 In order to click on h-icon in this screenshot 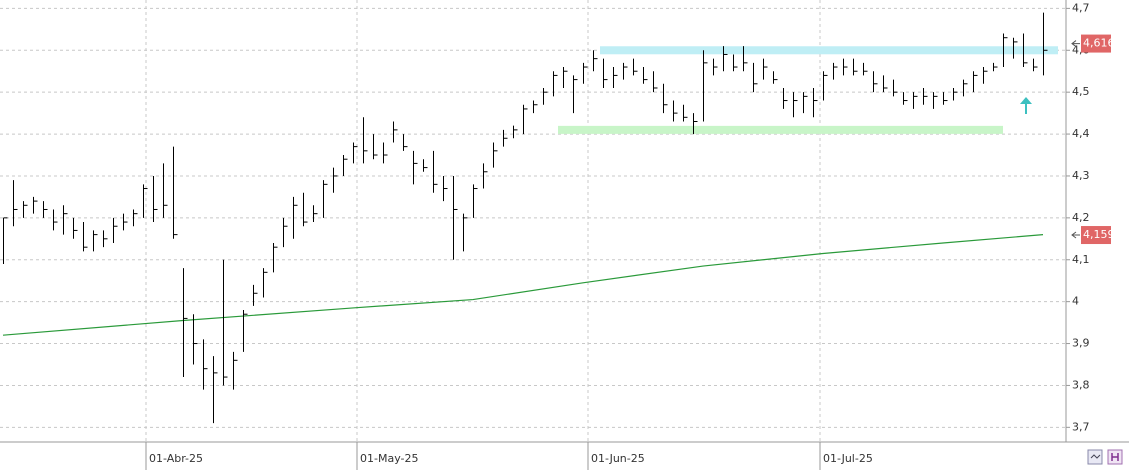, I will do `click(1115, 457)`.